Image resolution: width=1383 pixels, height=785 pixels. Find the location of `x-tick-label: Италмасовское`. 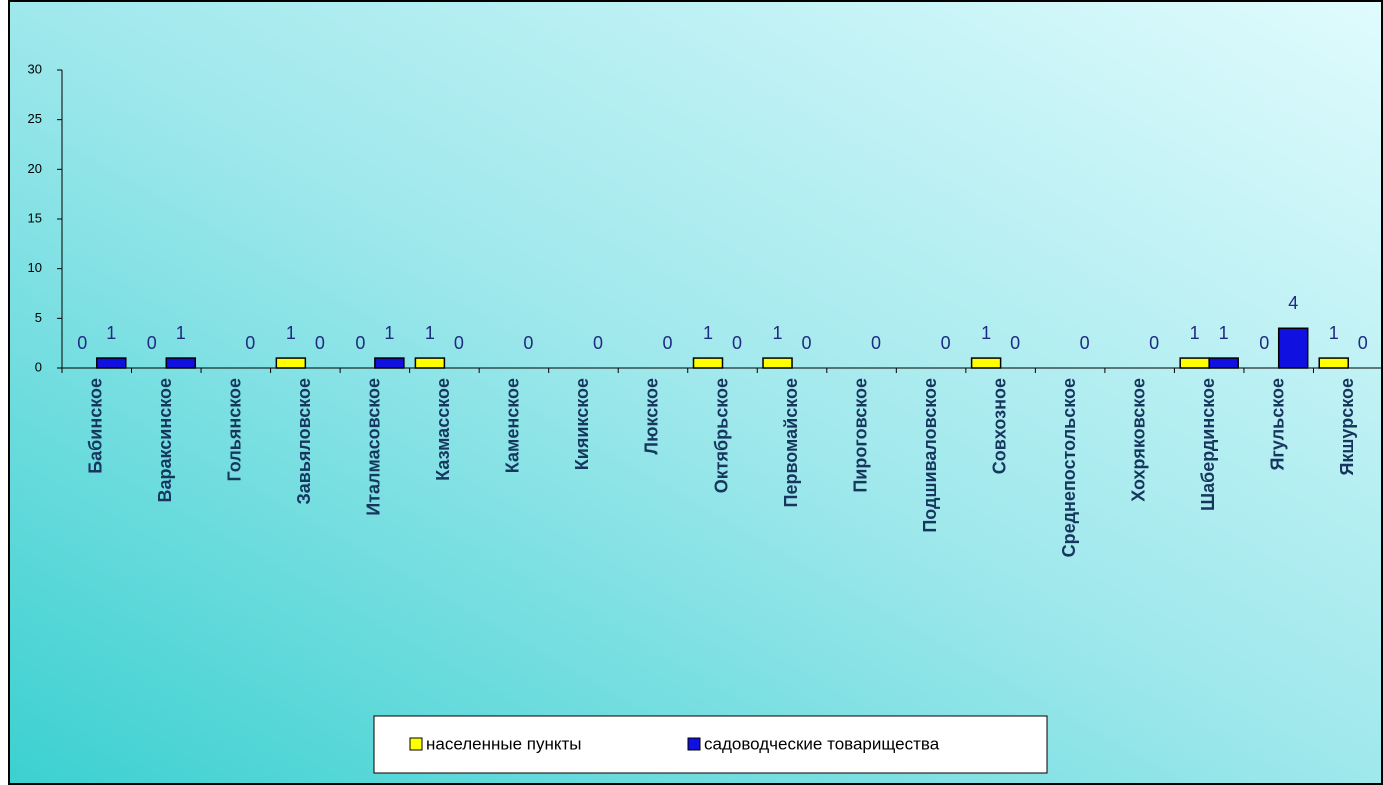

x-tick-label: Италмасовское is located at coordinates (374, 447).